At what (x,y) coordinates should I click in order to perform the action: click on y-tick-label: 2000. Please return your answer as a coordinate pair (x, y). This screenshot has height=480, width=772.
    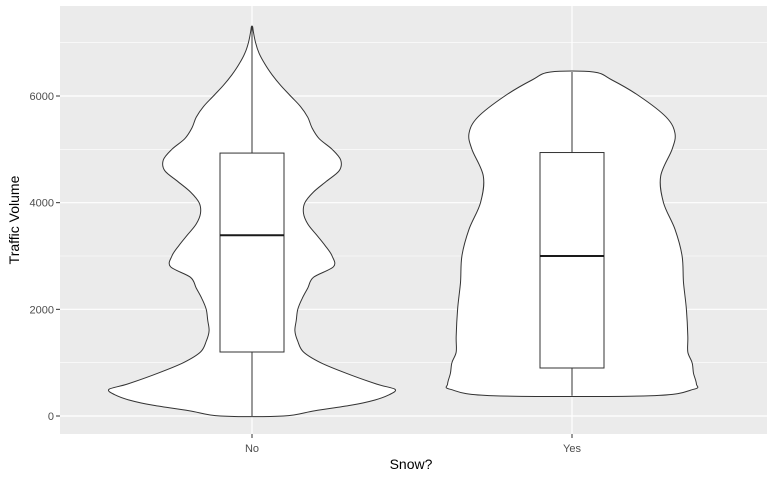
    Looking at the image, I should click on (42, 310).